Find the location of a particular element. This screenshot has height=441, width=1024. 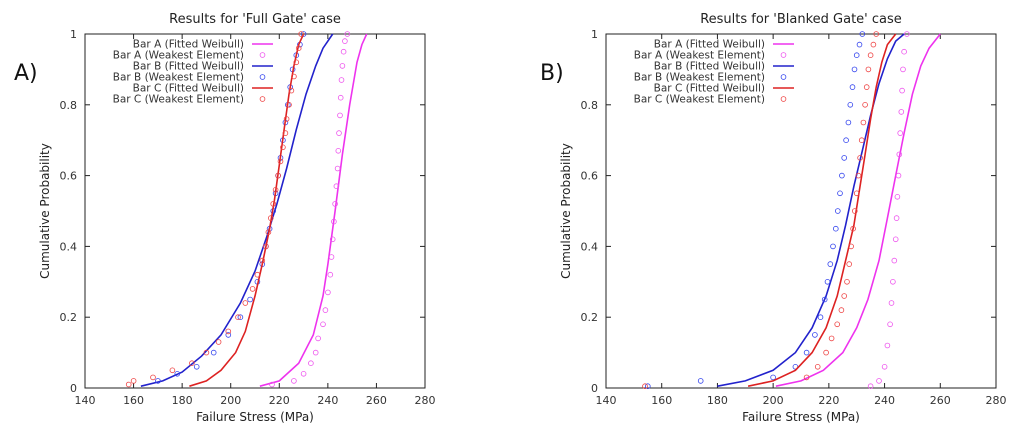

x-tick-label: 200 is located at coordinates (230, 400).